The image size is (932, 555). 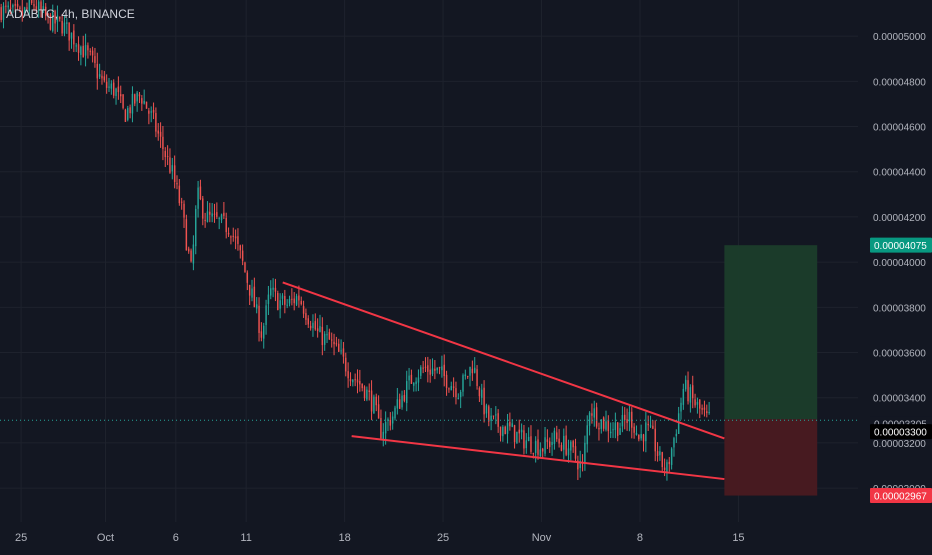 What do you see at coordinates (21, 538) in the screenshot?
I see `x-tick-label: 25` at bounding box center [21, 538].